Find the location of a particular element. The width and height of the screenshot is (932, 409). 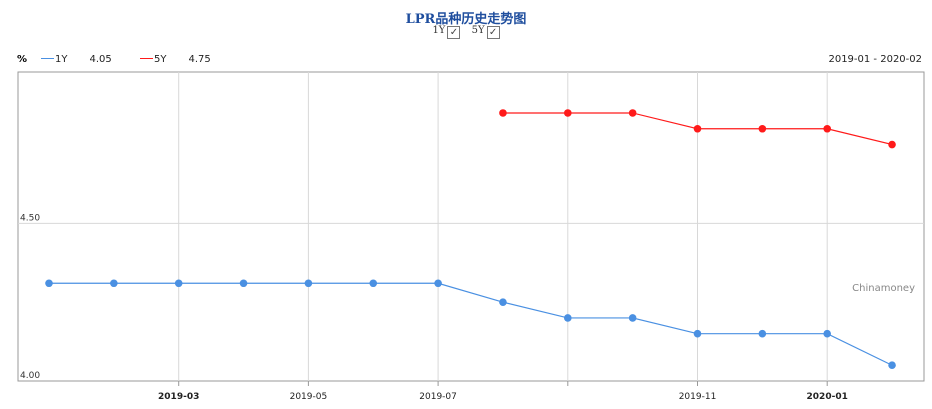

legend-line-1y-icon is located at coordinates (47, 58).